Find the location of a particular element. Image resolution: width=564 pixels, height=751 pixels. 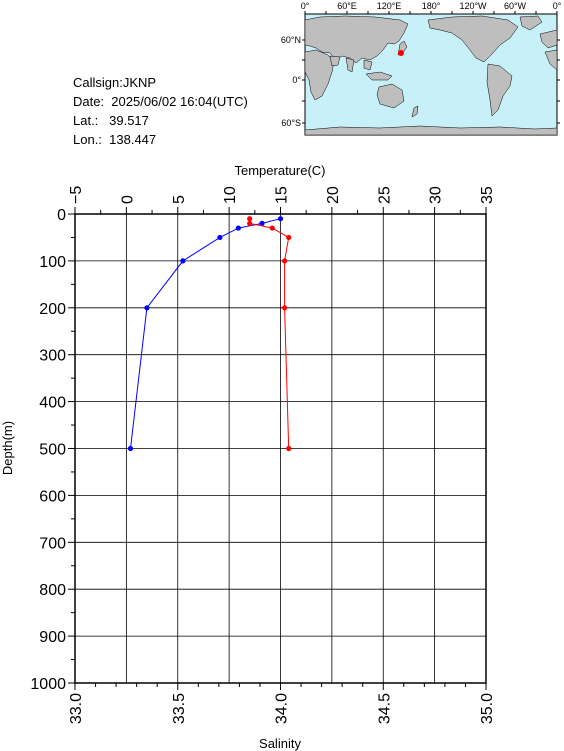

temperature-tick-label: 25 is located at coordinates (384, 195).